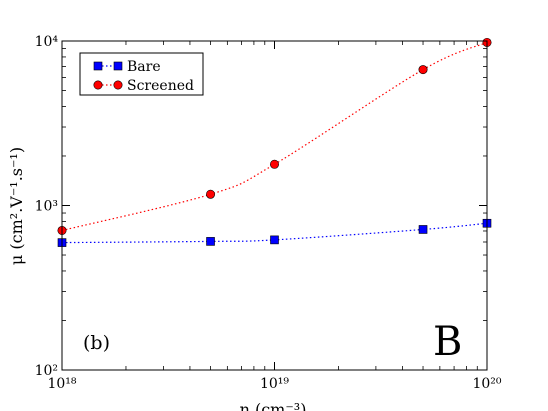 The image size is (548, 411). I want to click on panel-letter: B, so click(447, 342).